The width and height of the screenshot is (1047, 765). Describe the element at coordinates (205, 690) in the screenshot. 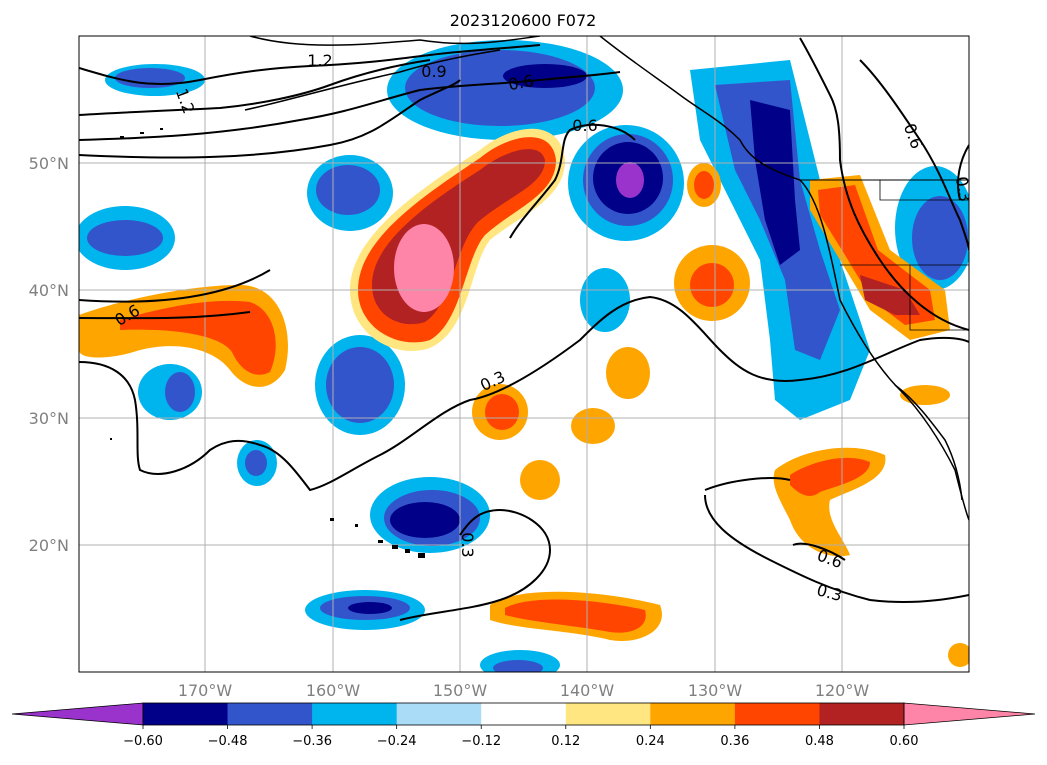

I see `lon-label: 170°W` at that location.